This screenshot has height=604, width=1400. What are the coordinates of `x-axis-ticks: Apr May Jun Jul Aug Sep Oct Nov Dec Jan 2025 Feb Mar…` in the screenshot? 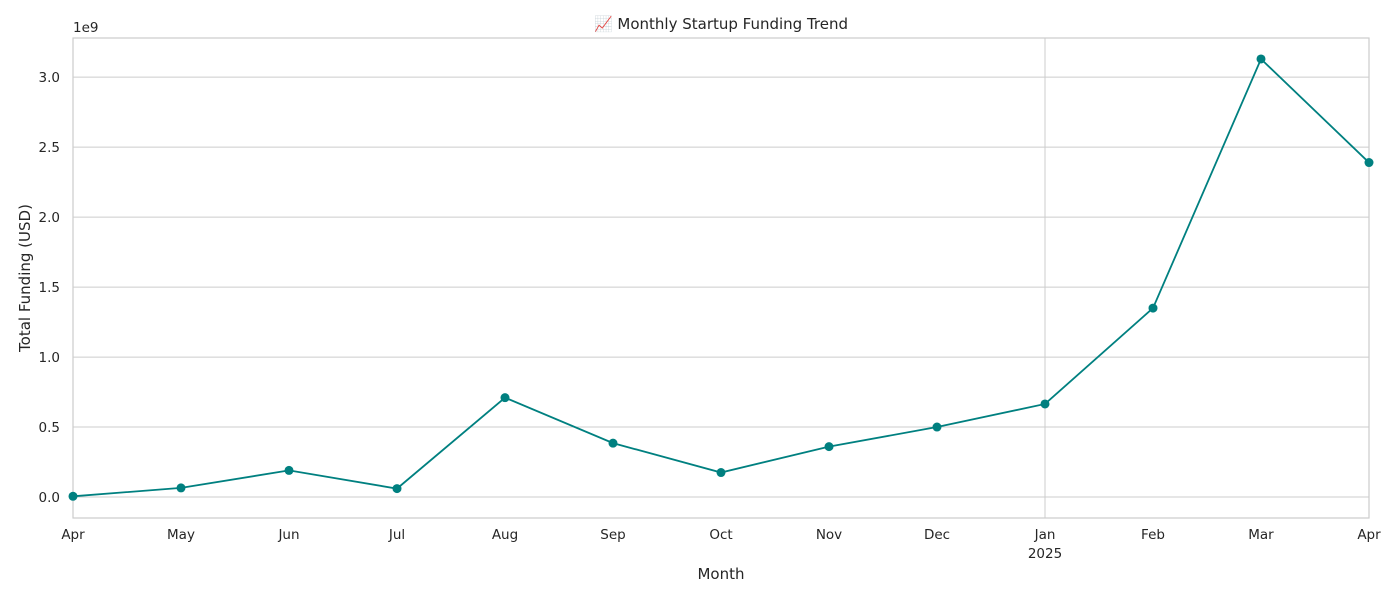 It's located at (721, 544).